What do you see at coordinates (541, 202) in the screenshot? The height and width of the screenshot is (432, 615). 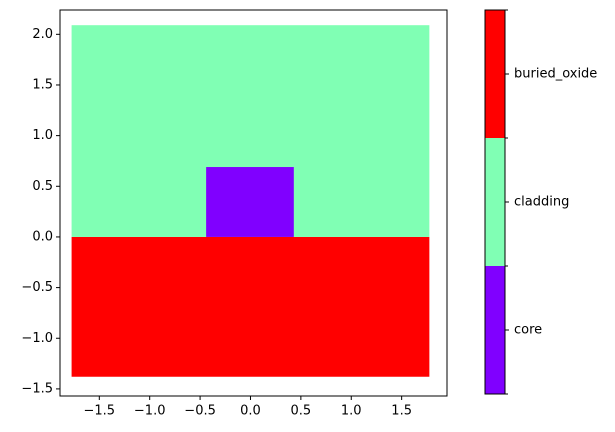 I see `colorbar-label: cladding` at bounding box center [541, 202].